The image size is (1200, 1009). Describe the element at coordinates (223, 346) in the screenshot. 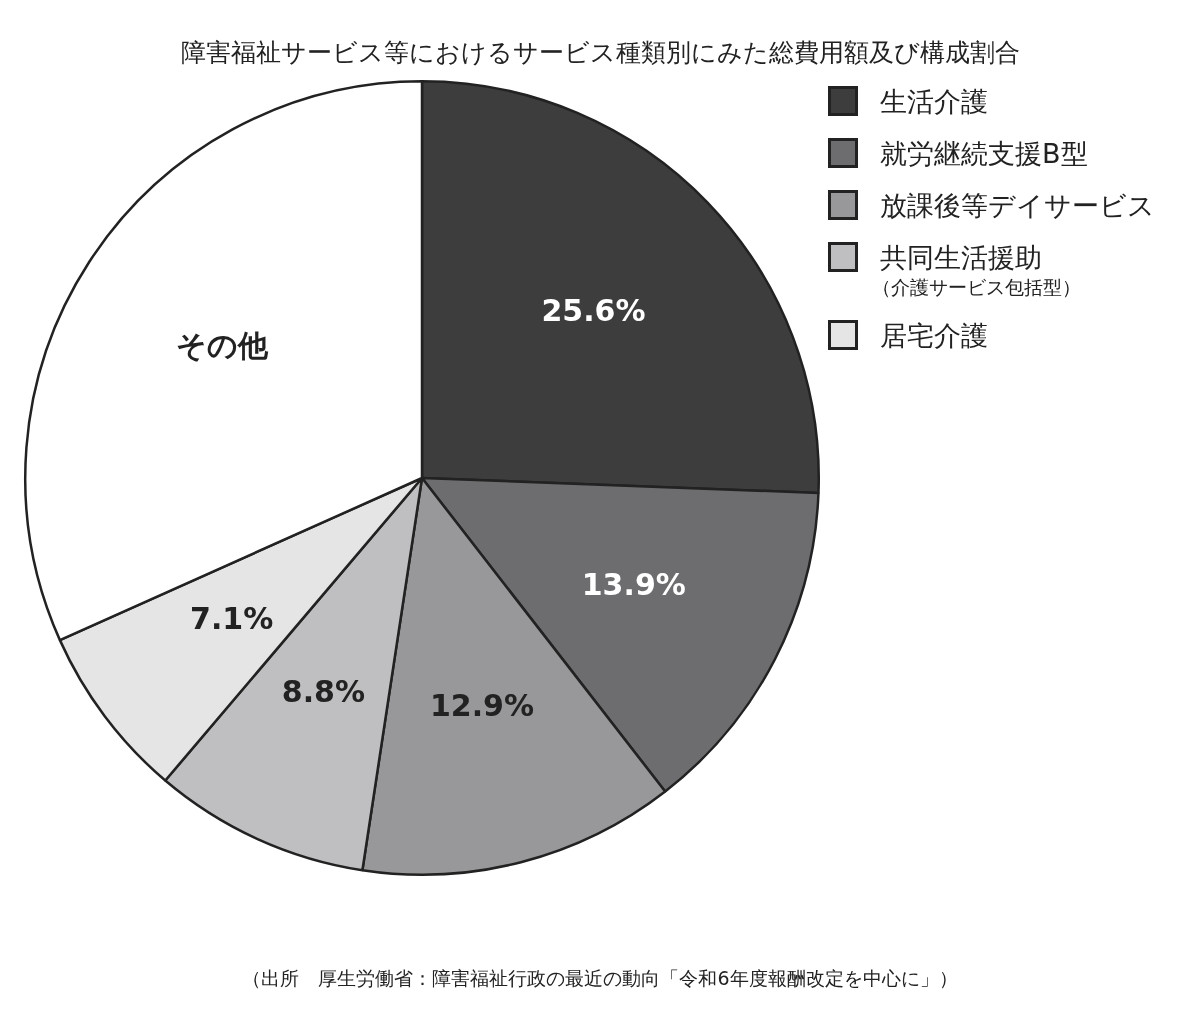

I see `slice-label: その他` at that location.